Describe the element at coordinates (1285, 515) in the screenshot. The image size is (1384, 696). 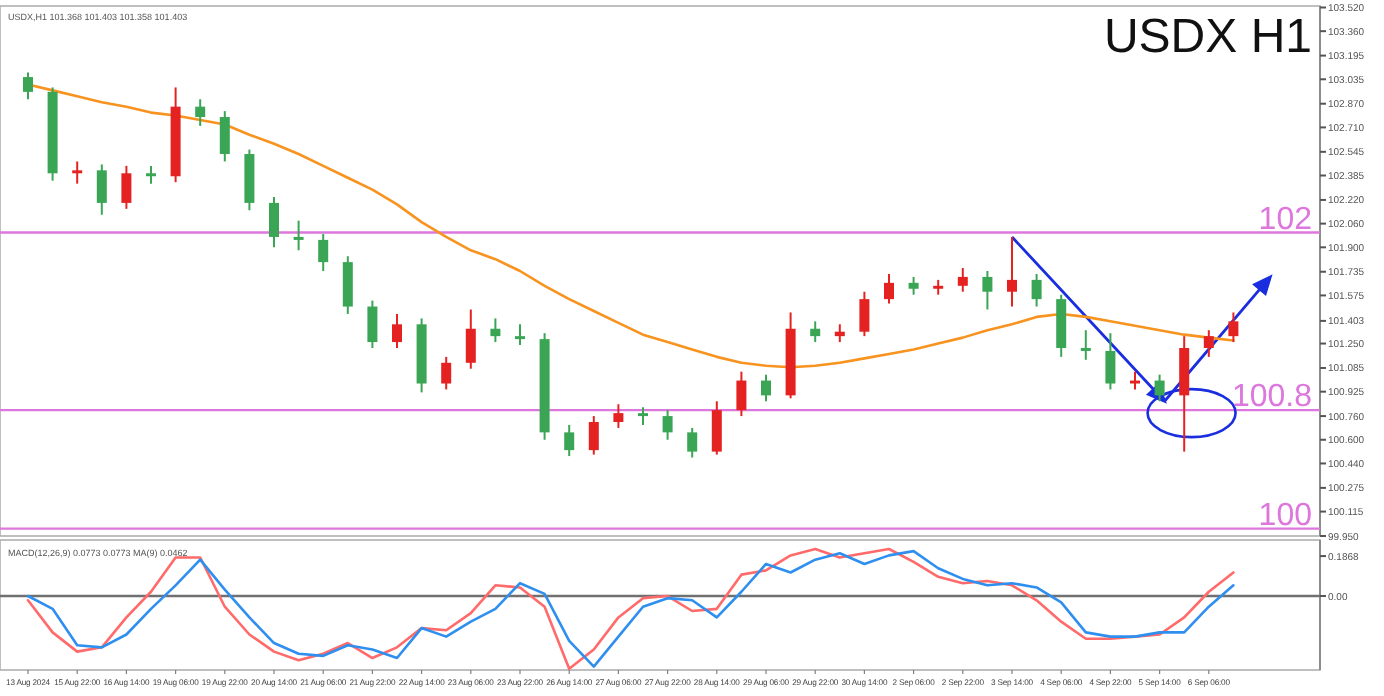
I see `ref-line-label: 100` at that location.